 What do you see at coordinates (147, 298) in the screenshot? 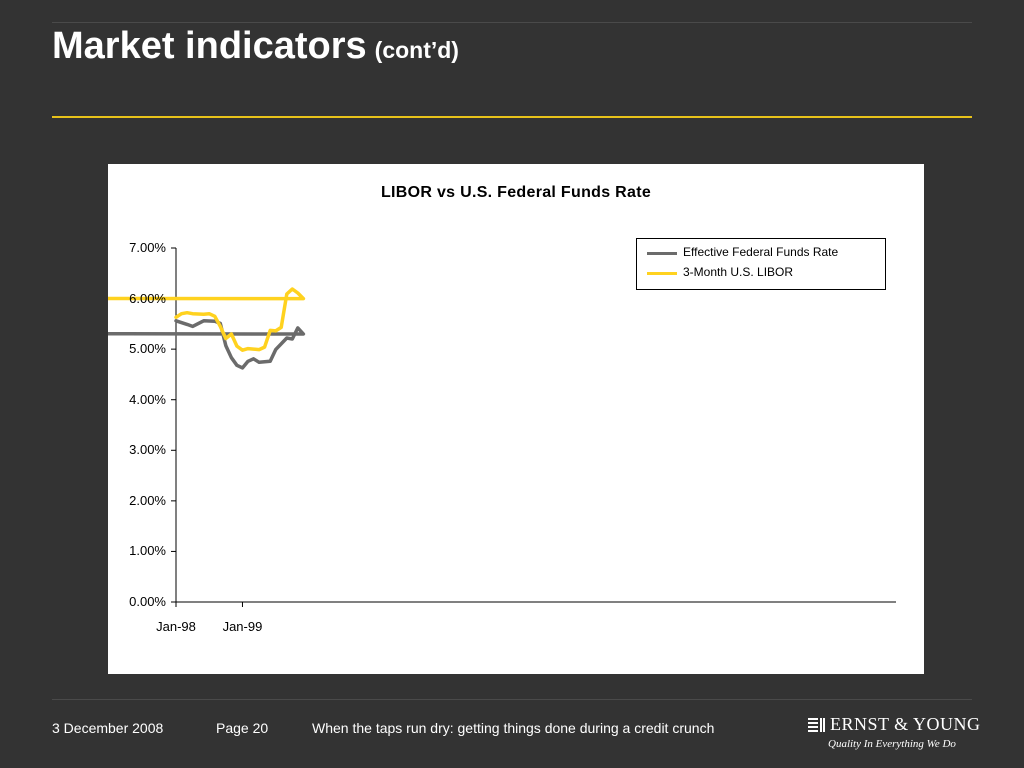
I see `y-tick-label: 6.00%` at bounding box center [147, 298].